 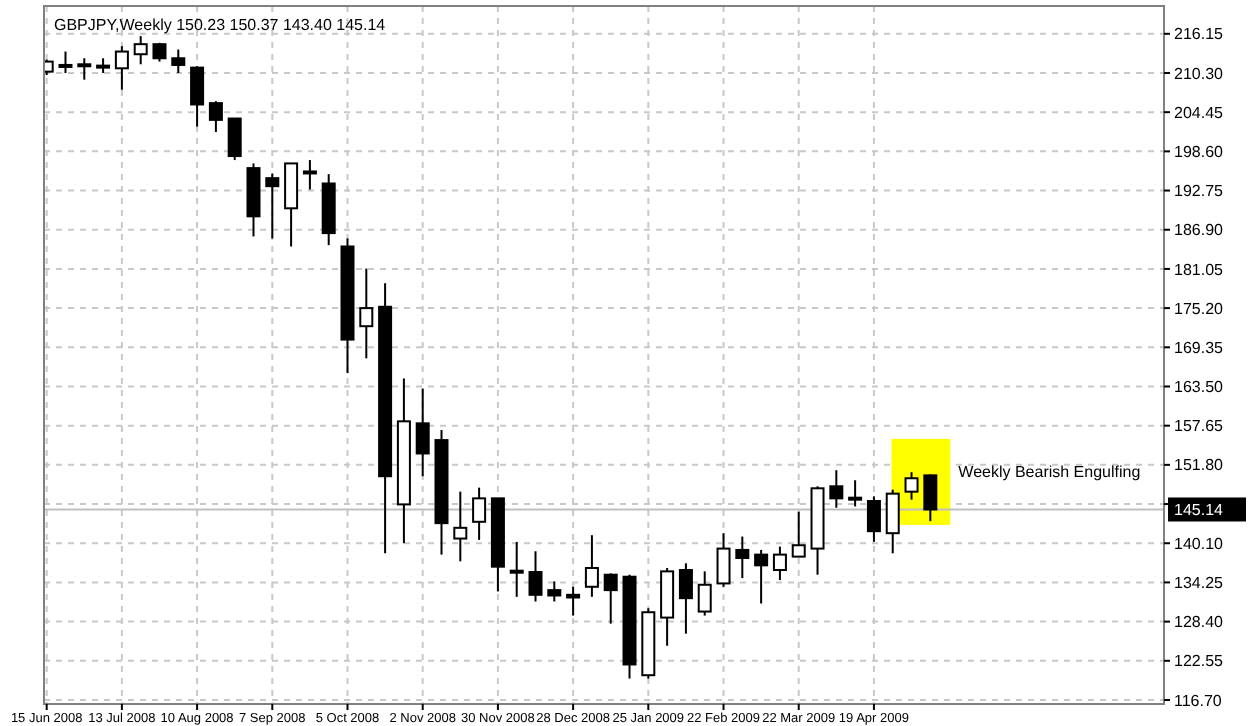 What do you see at coordinates (1199, 191) in the screenshot?
I see `y-tick-label: 192.75` at bounding box center [1199, 191].